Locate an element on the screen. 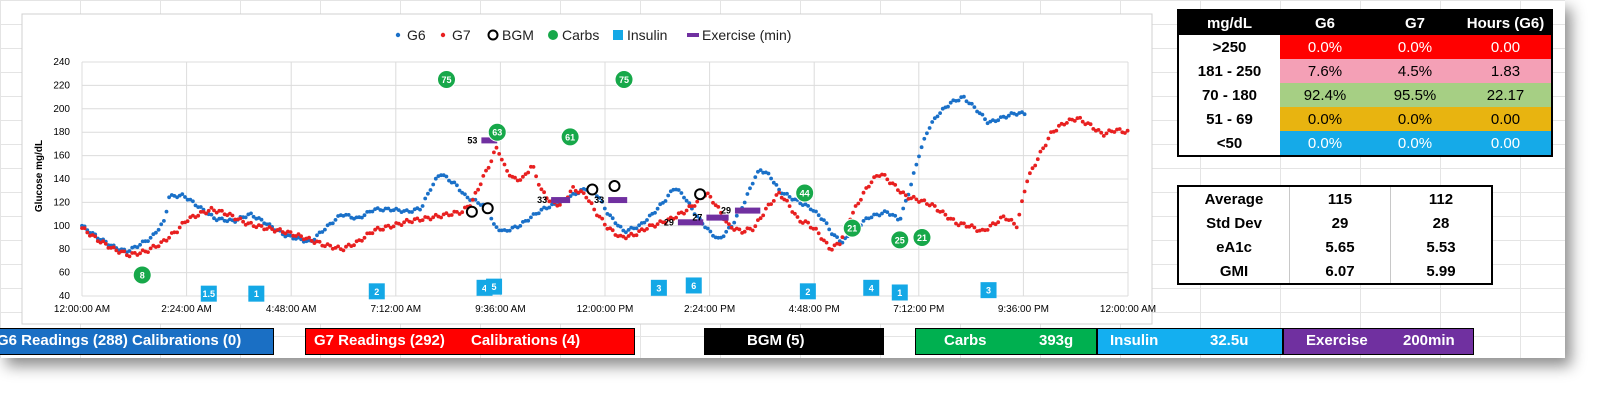 The width and height of the screenshot is (1600, 401). y-tick-label: 100 is located at coordinates (61, 226).